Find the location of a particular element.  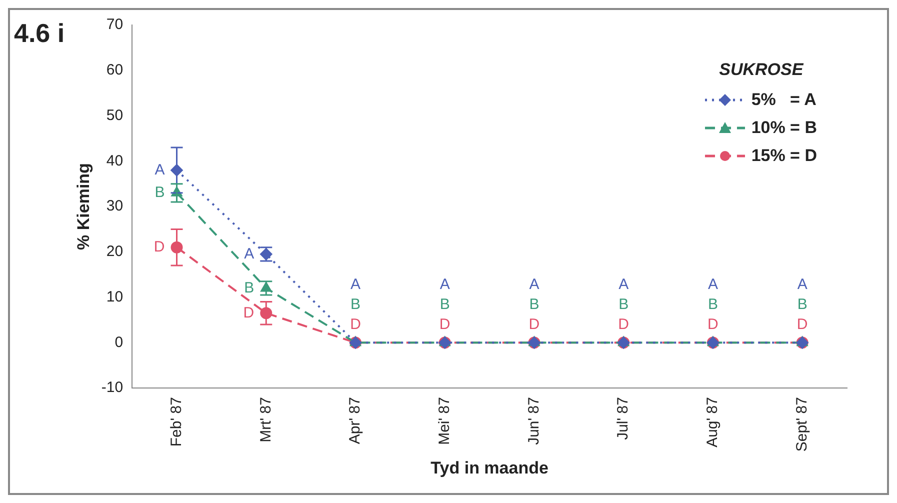

y-tick-label: 60 is located at coordinates (115, 70).